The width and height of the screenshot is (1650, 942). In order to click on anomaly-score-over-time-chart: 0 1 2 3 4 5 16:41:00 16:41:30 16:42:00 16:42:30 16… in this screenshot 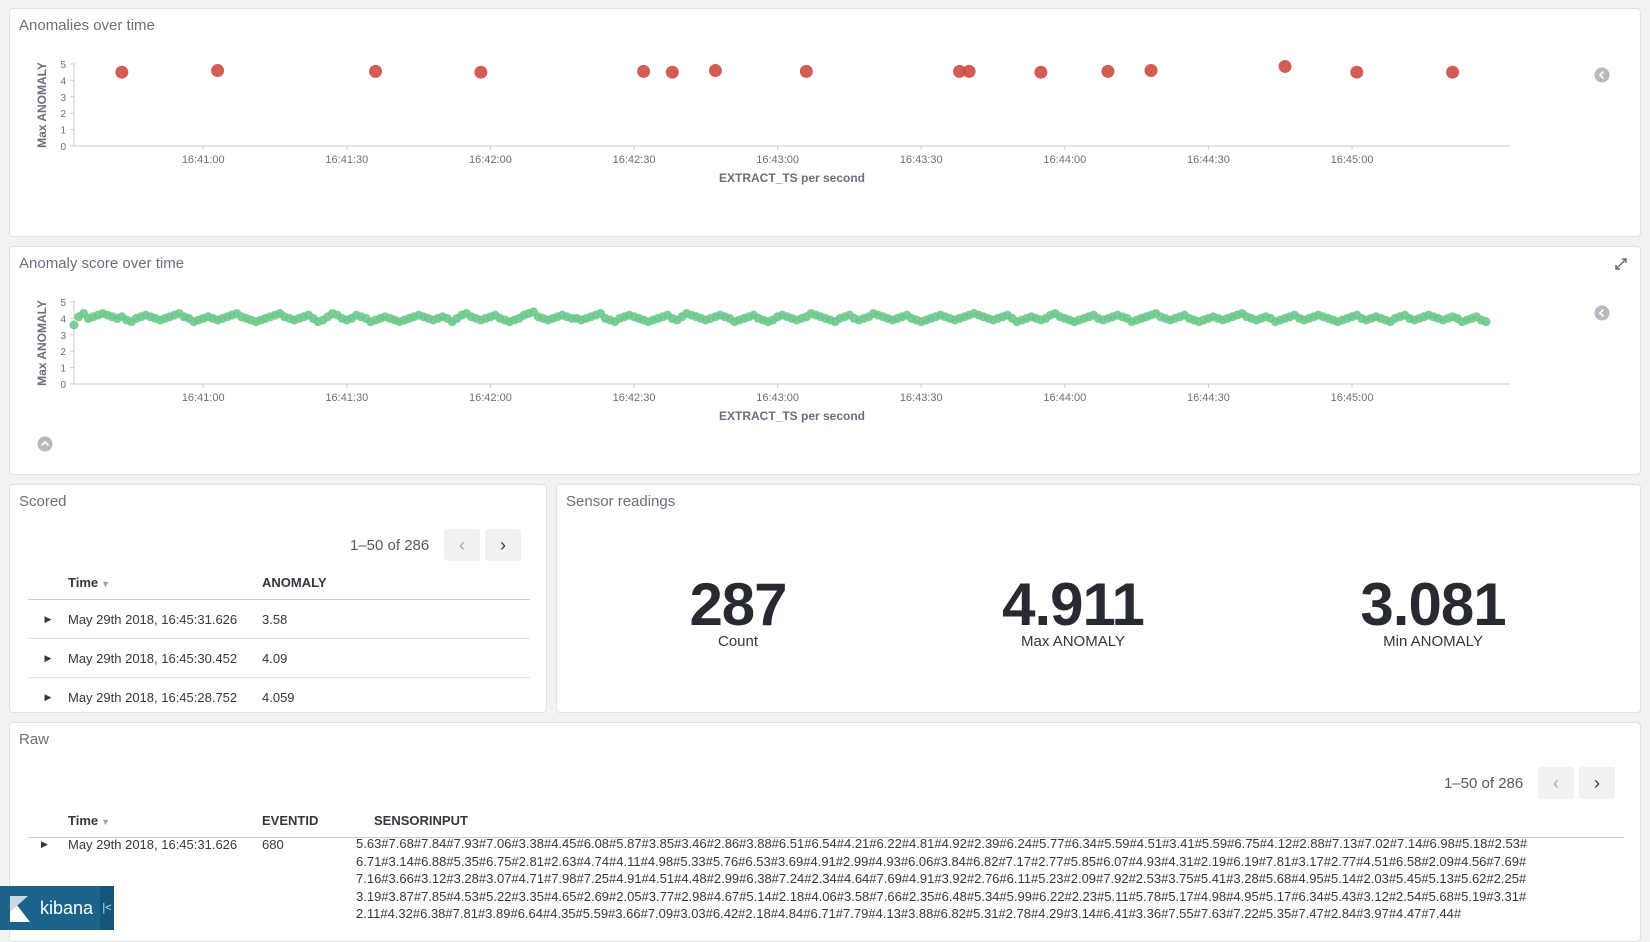, I will do `click(772, 360)`.